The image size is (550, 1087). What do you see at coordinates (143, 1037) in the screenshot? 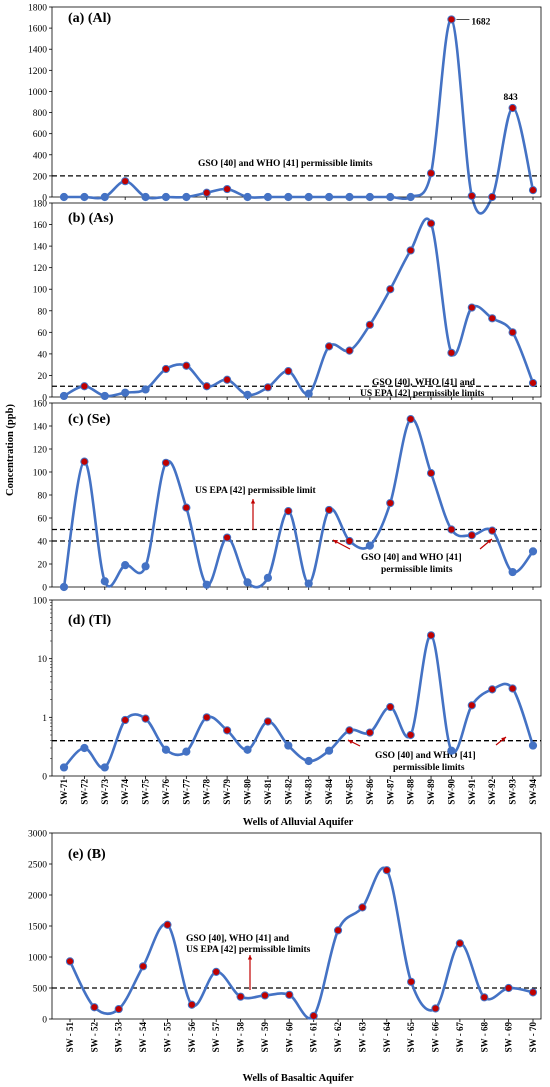
I see `x-tick-label: SW - 54` at bounding box center [143, 1037].